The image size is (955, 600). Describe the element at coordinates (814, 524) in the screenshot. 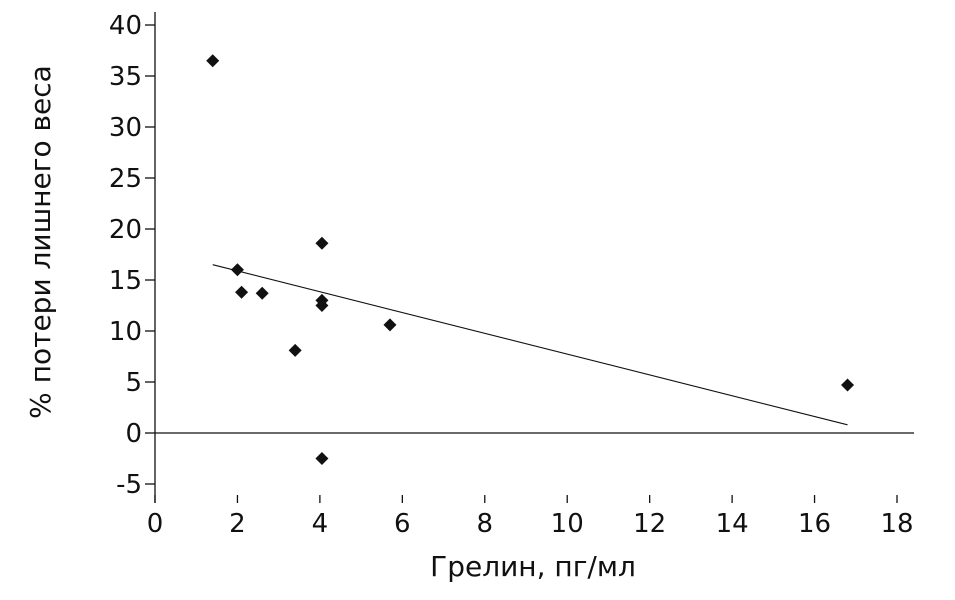

I see `x-tick-label: 16` at that location.